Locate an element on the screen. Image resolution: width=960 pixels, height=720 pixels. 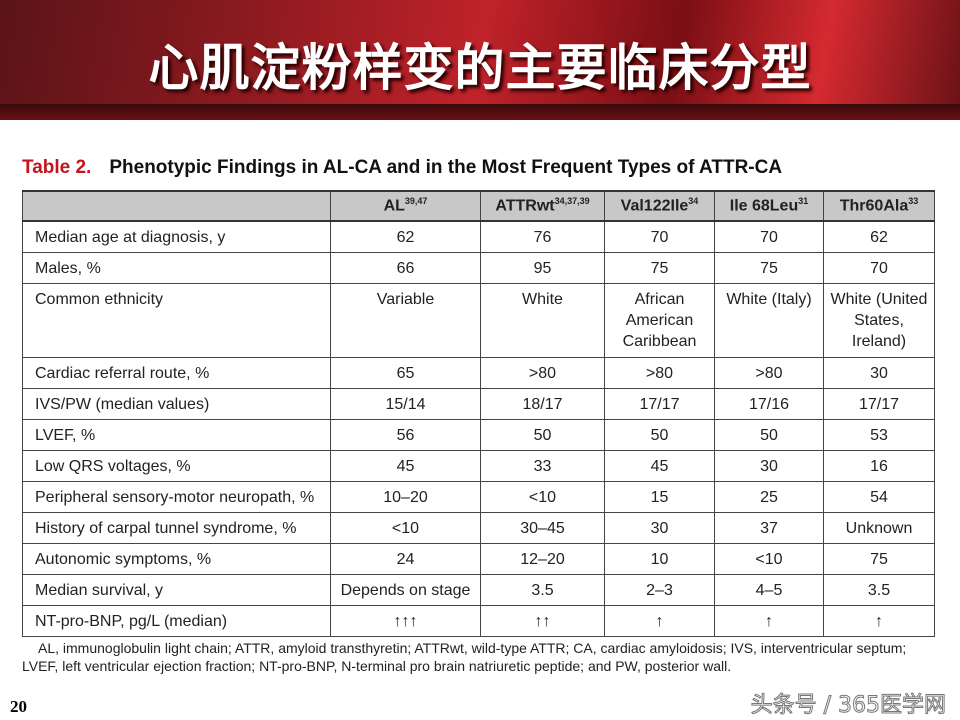
row-label: Autonomic symptoms, % is located at coordinates (176, 558).